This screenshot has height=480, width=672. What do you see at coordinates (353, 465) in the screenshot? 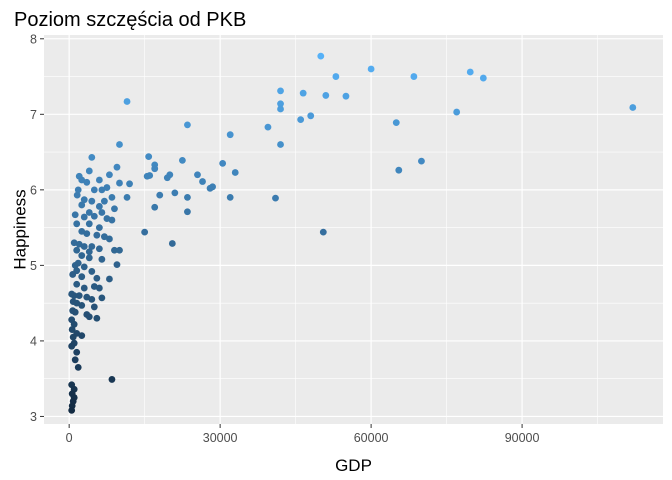
I see `x-axis-title: GDP` at bounding box center [353, 465].